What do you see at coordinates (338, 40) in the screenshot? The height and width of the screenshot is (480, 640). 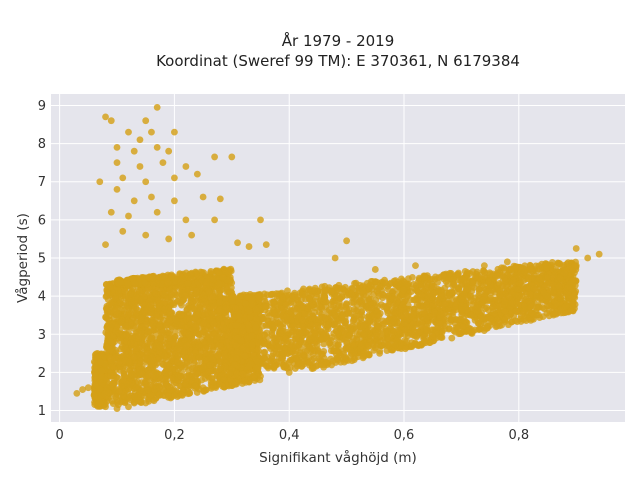 I see `chart-title-line1: År 1979 - 2019` at bounding box center [338, 40].